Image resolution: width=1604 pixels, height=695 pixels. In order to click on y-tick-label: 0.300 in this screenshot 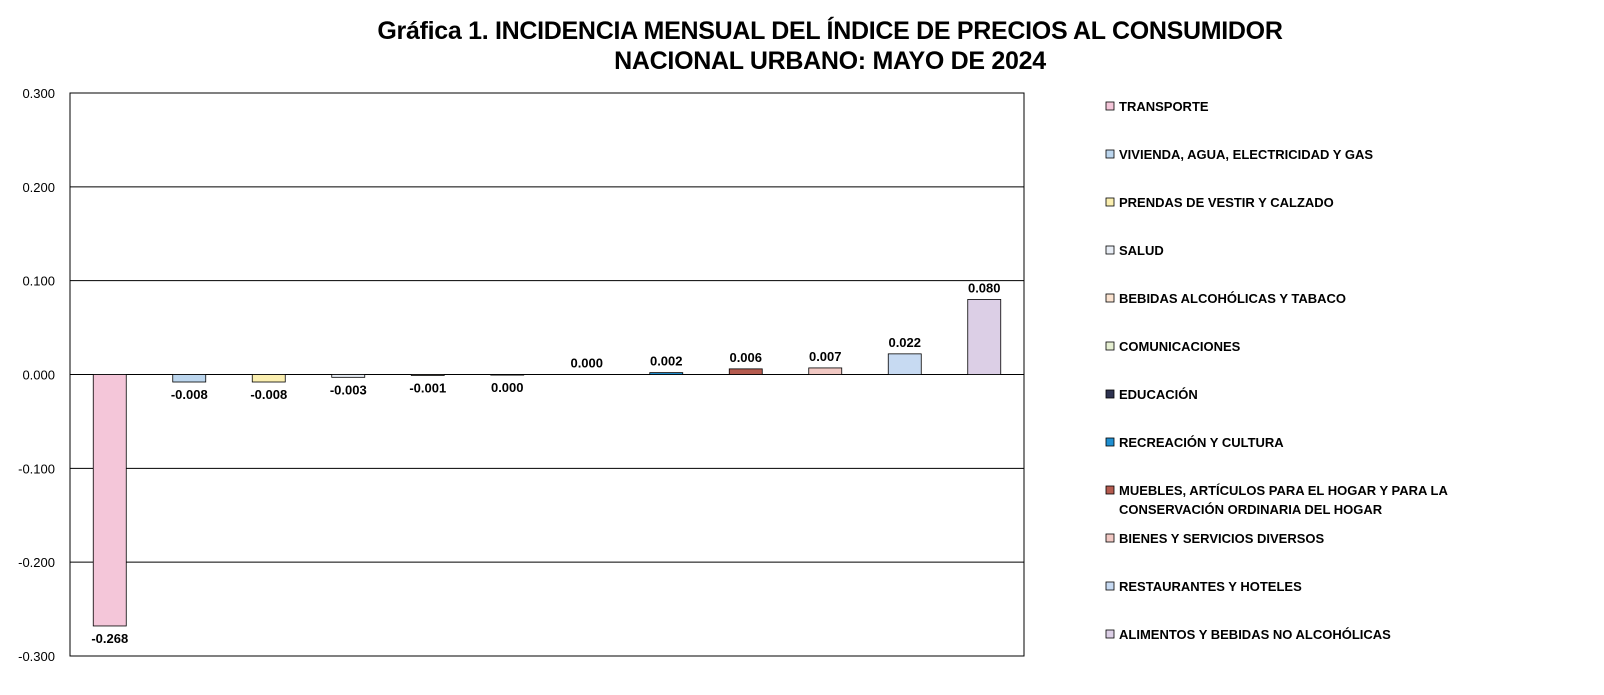, I will do `click(38, 93)`.